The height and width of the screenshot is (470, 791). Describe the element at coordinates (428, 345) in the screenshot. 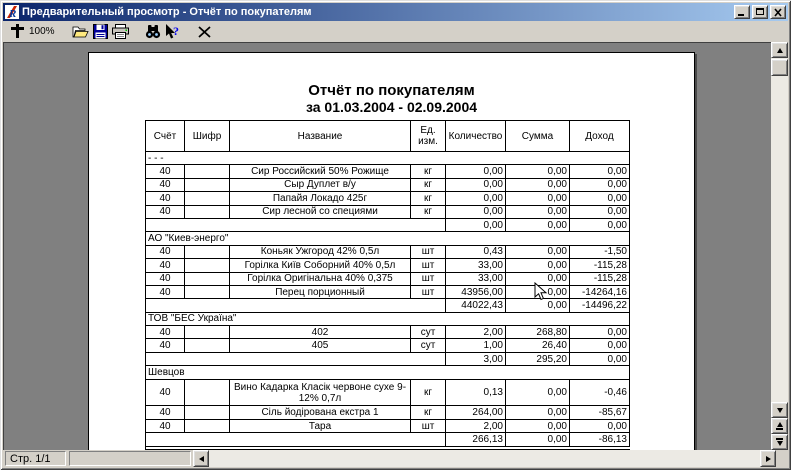

I see `cell-unit: сут` at that location.